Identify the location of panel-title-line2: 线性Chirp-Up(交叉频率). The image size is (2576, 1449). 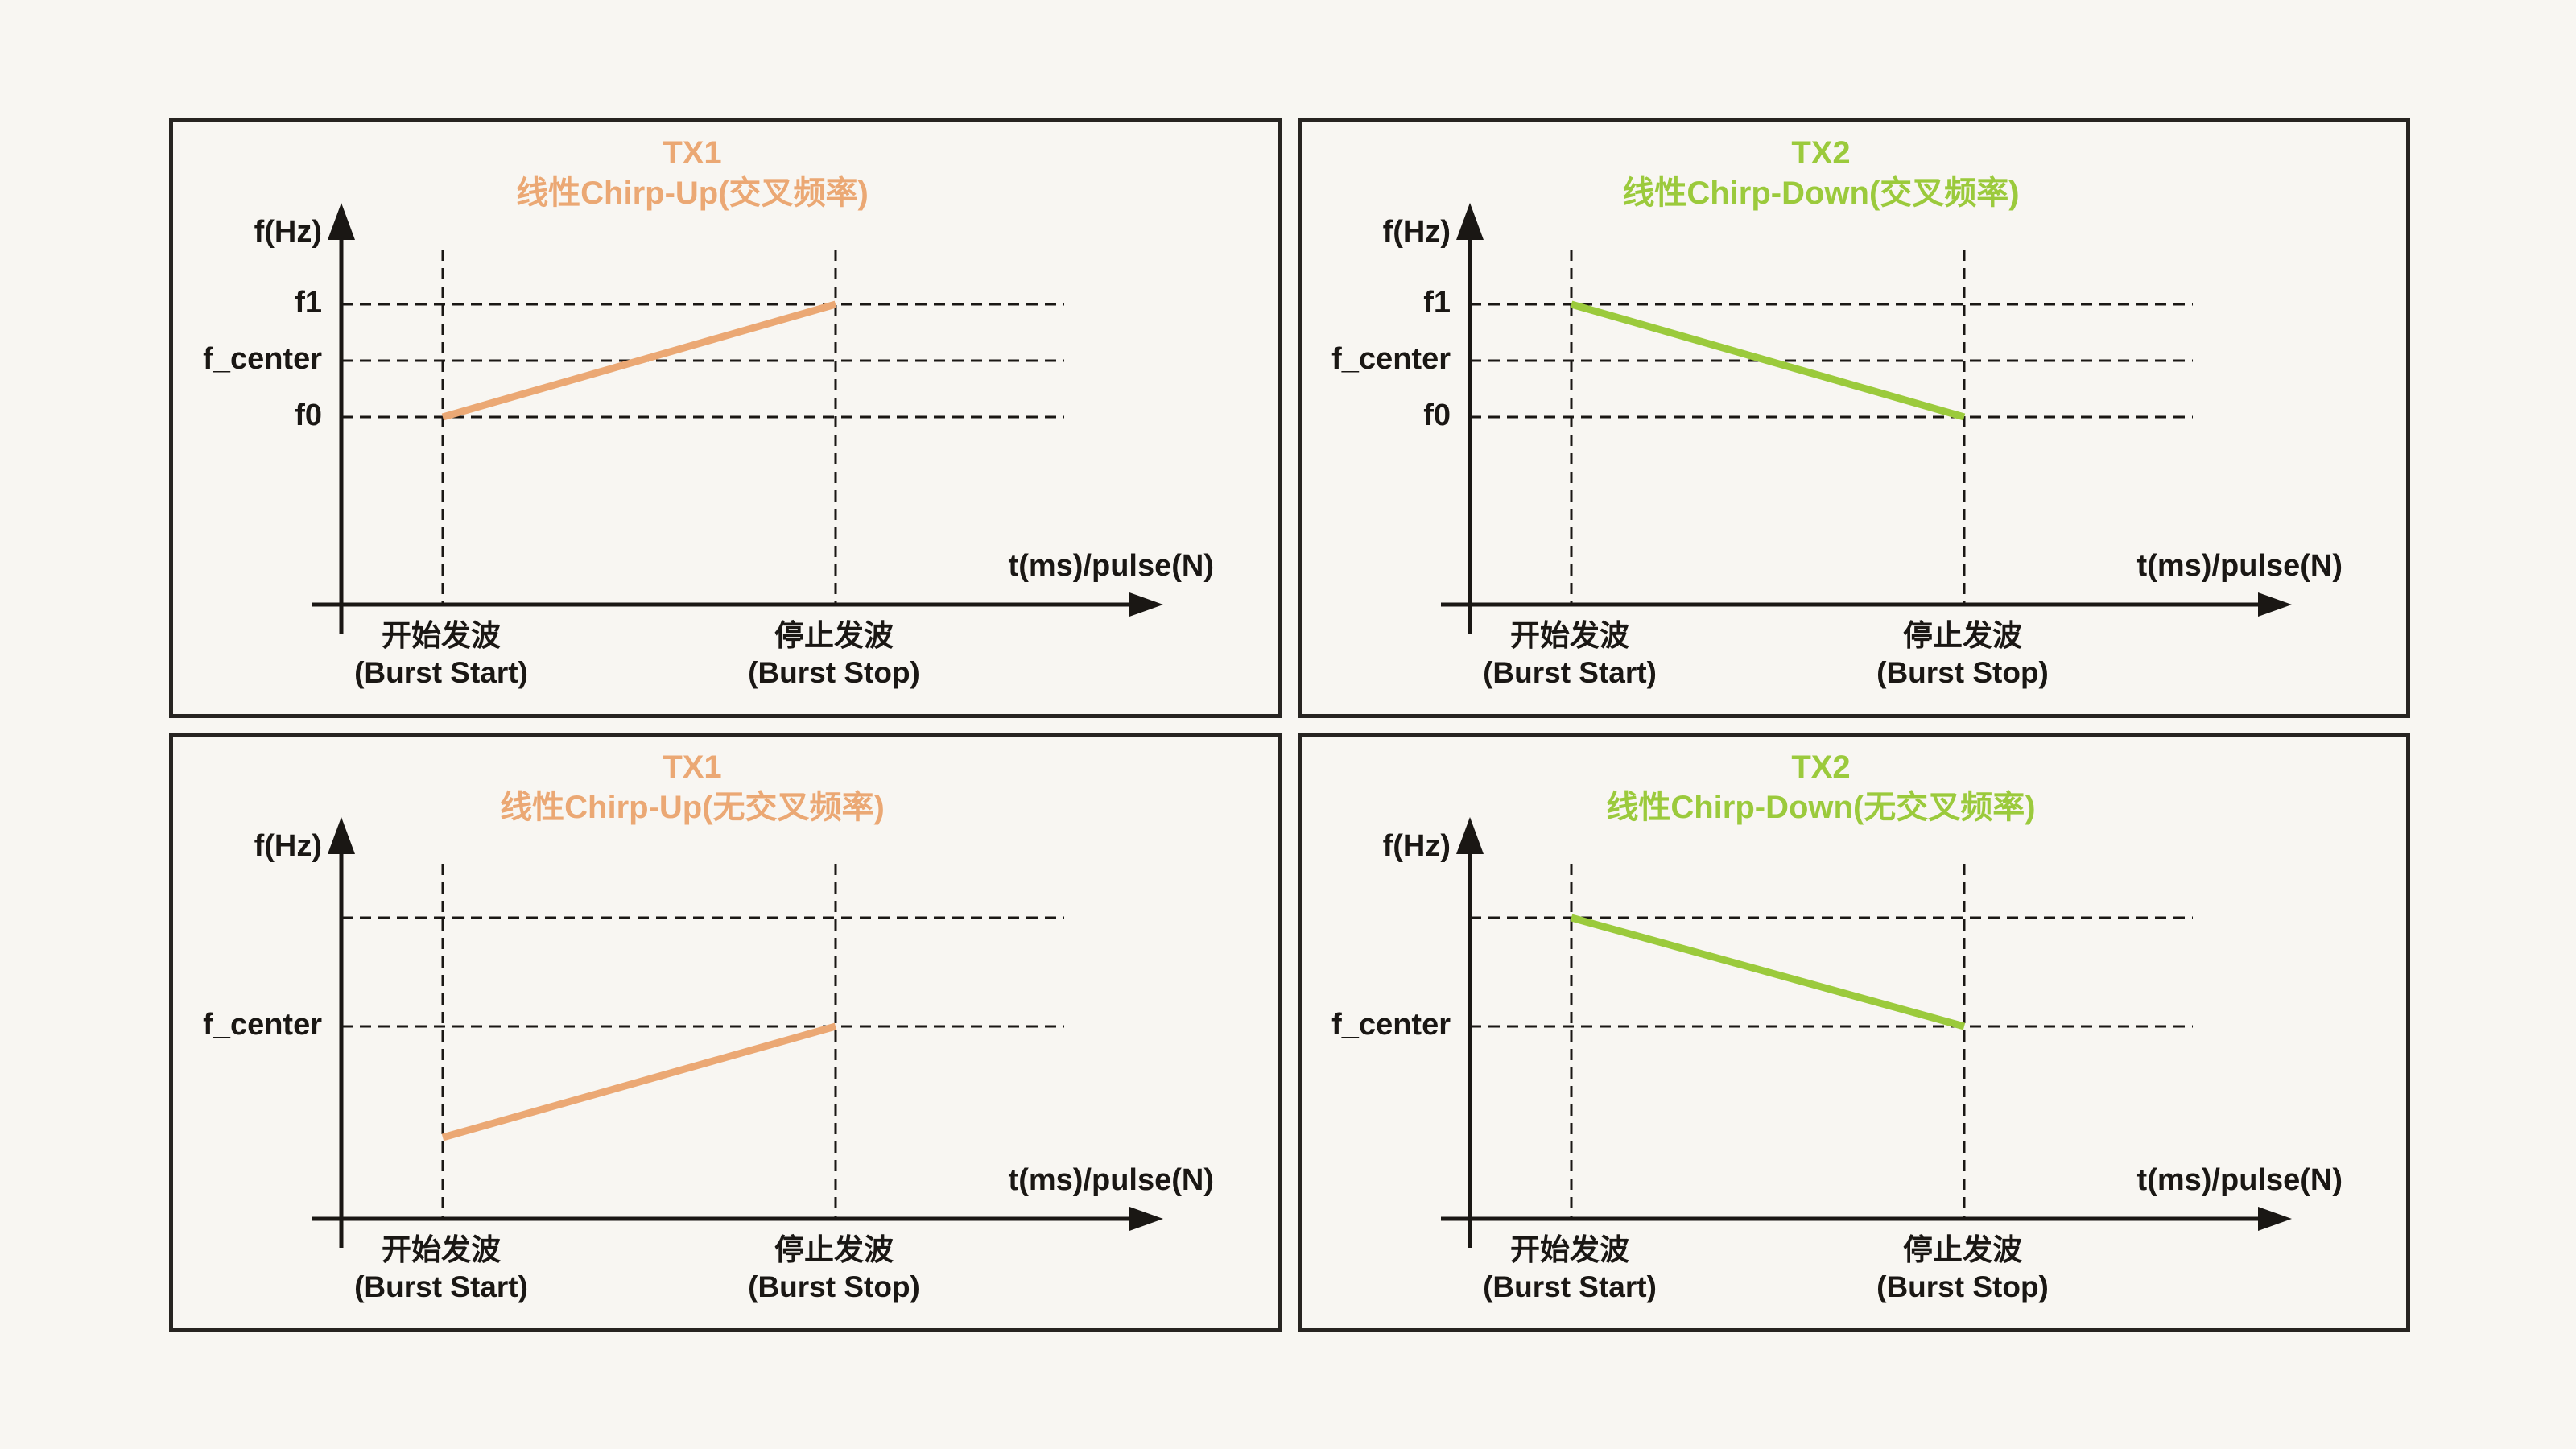
(692, 193).